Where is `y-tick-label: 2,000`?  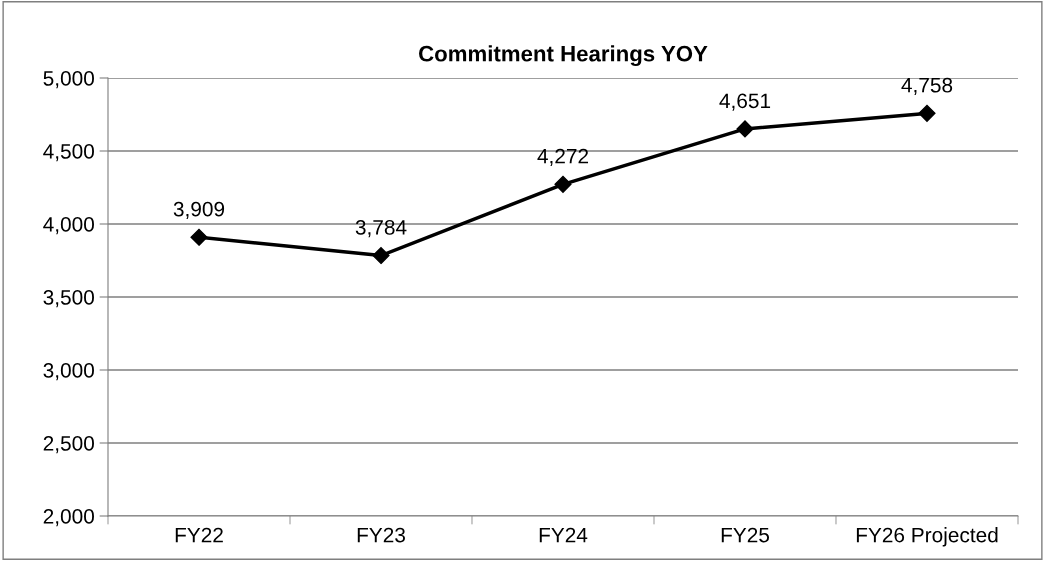
y-tick-label: 2,000 is located at coordinates (68, 518).